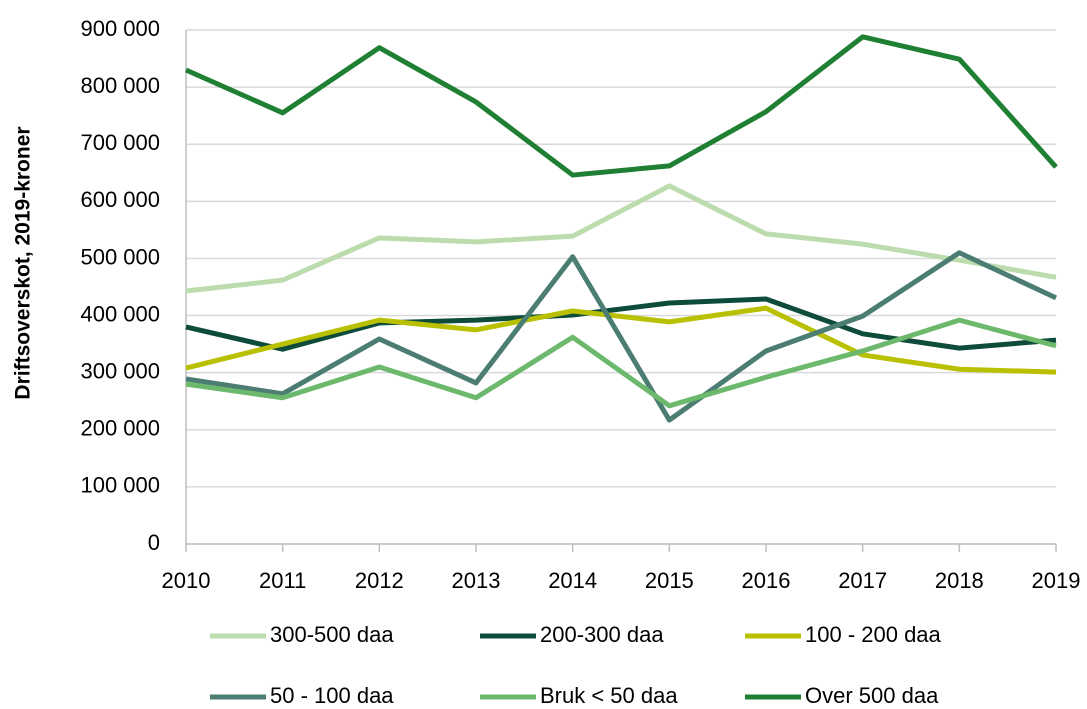 The width and height of the screenshot is (1087, 709). I want to click on x-tick-label: 2016, so click(766, 580).